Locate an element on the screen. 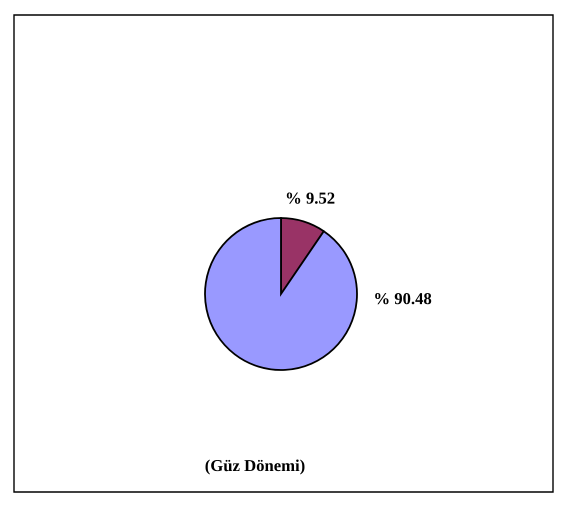 The height and width of the screenshot is (506, 568). pie-slice is located at coordinates (281, 294).